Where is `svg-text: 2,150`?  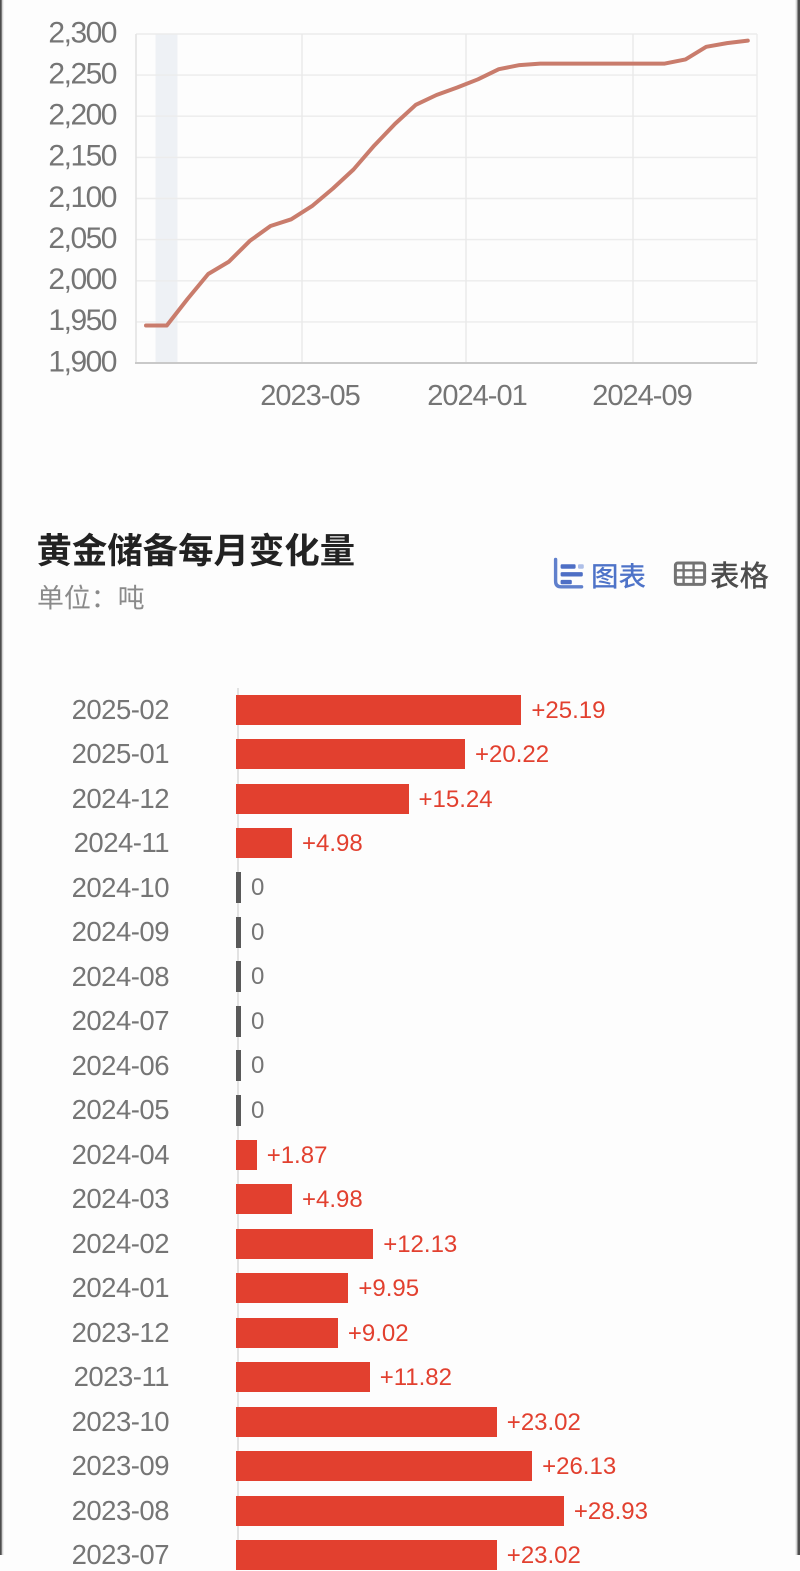 svg-text: 2,150 is located at coordinates (82, 156).